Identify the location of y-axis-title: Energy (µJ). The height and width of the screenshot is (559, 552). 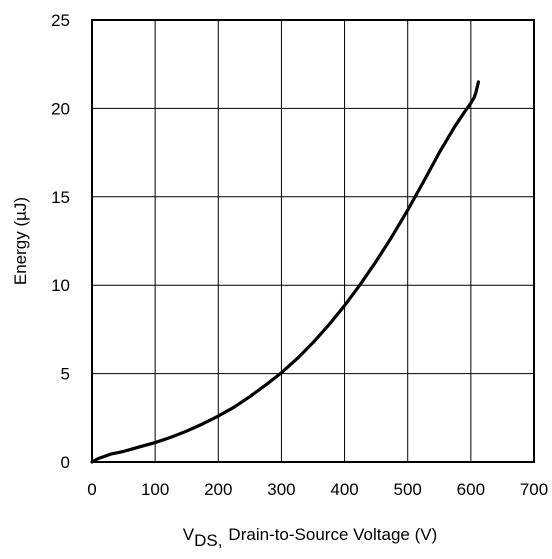
(20, 241).